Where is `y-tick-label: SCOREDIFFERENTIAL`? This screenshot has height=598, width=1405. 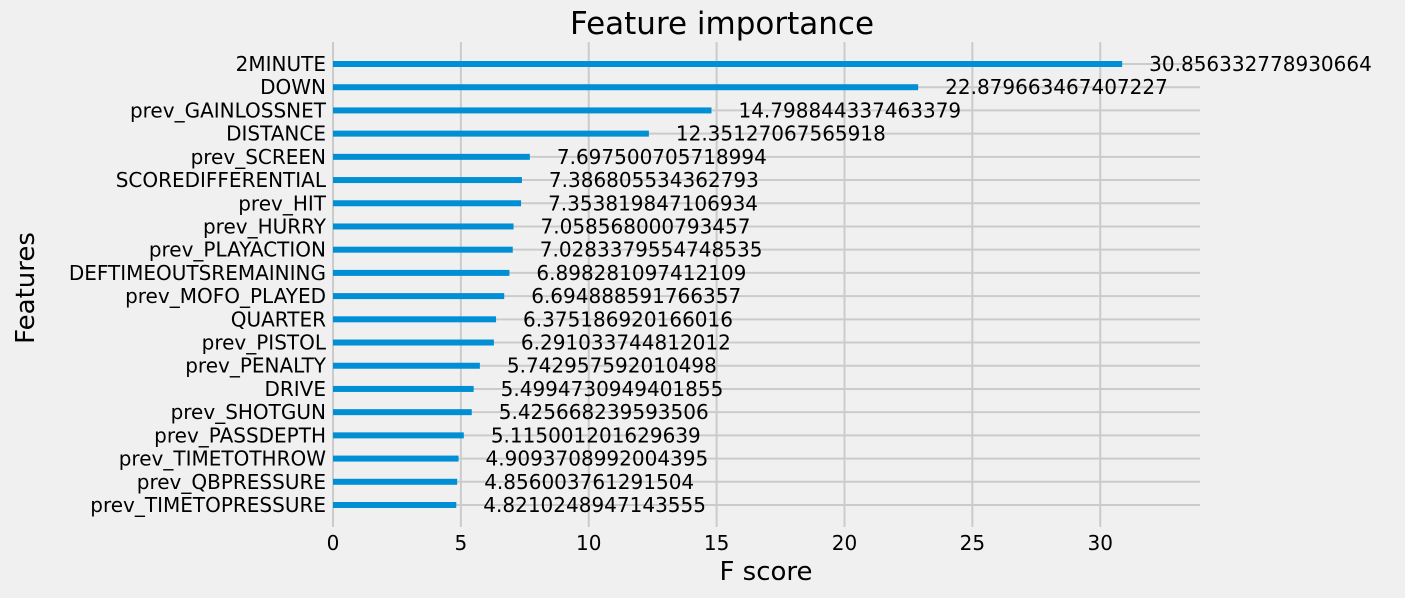
y-tick-label: SCOREDIFFERENTIAL is located at coordinates (221, 180).